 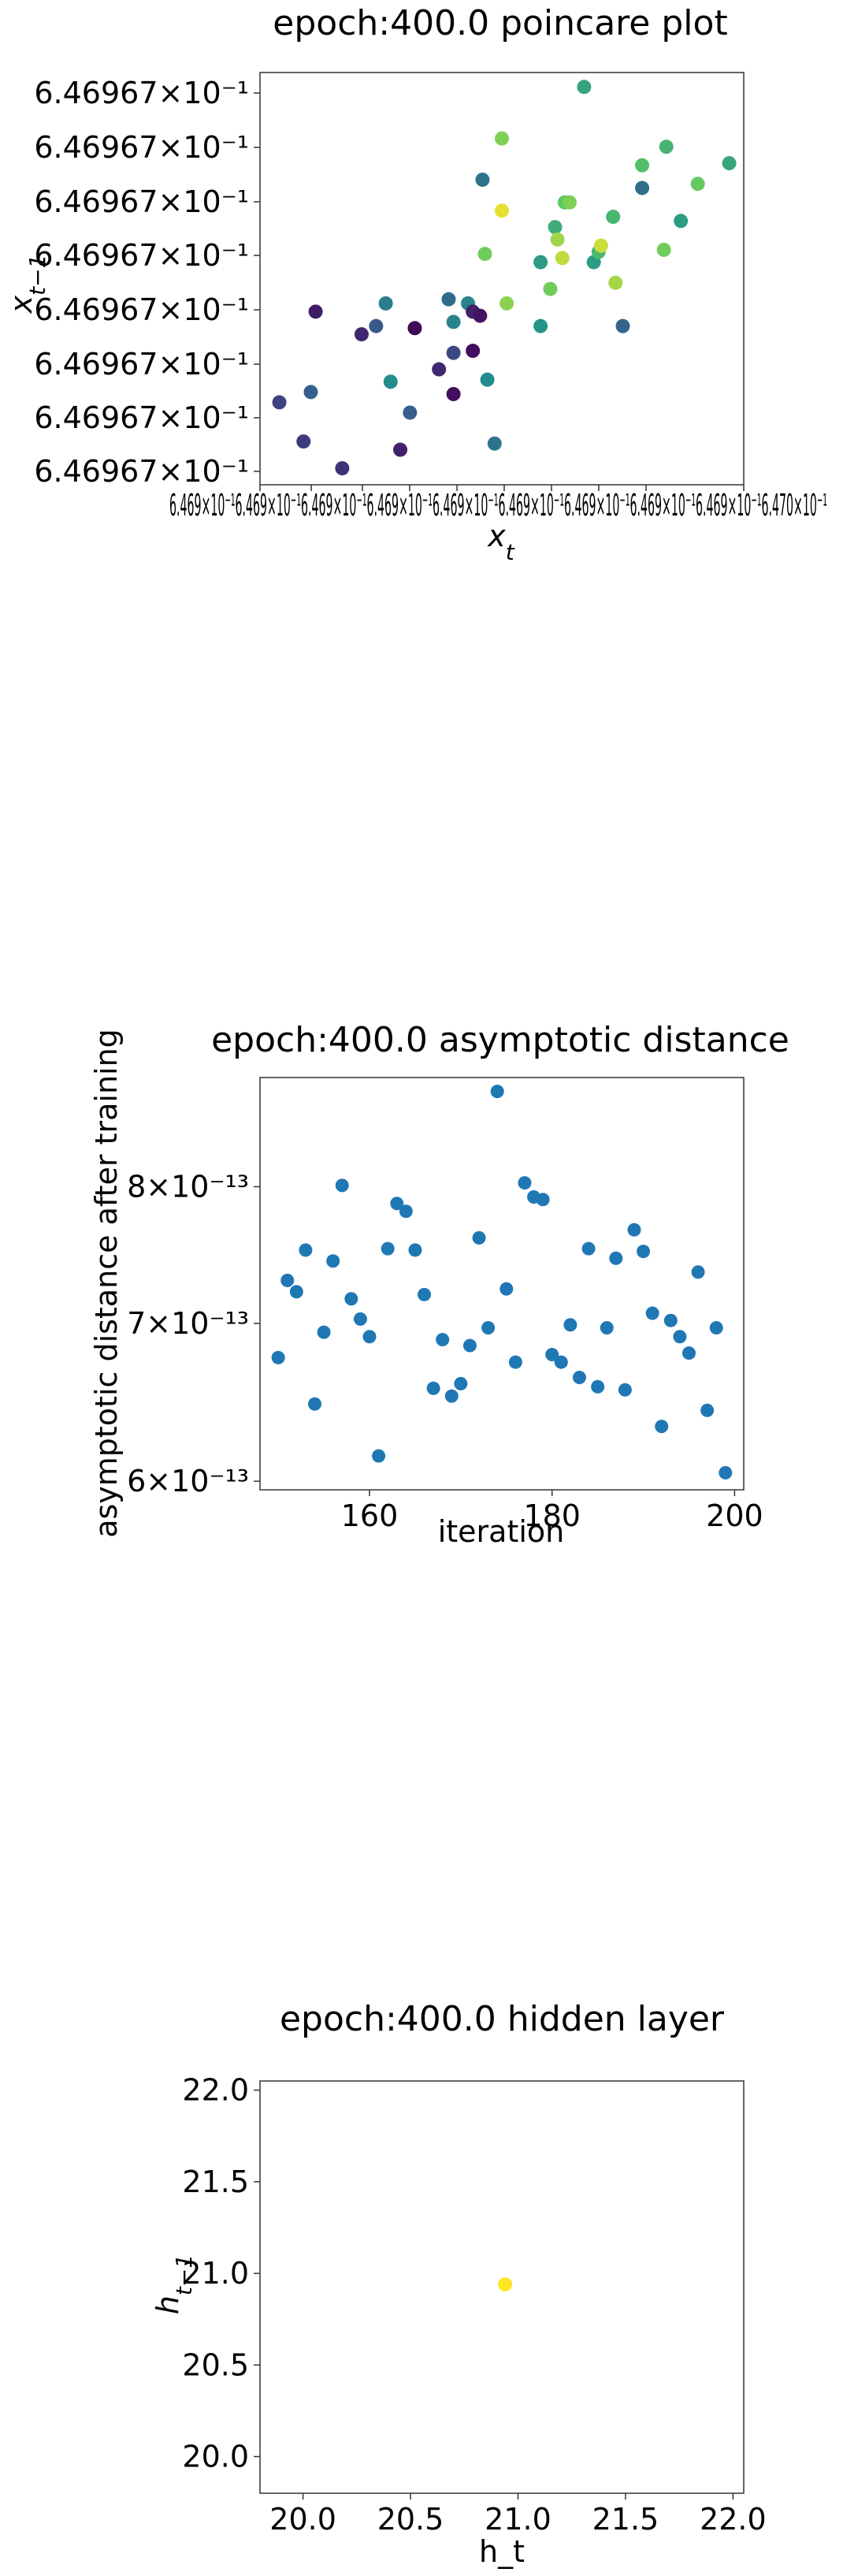 I want to click on y-axis-label: xt−1, so click(x=27, y=285).